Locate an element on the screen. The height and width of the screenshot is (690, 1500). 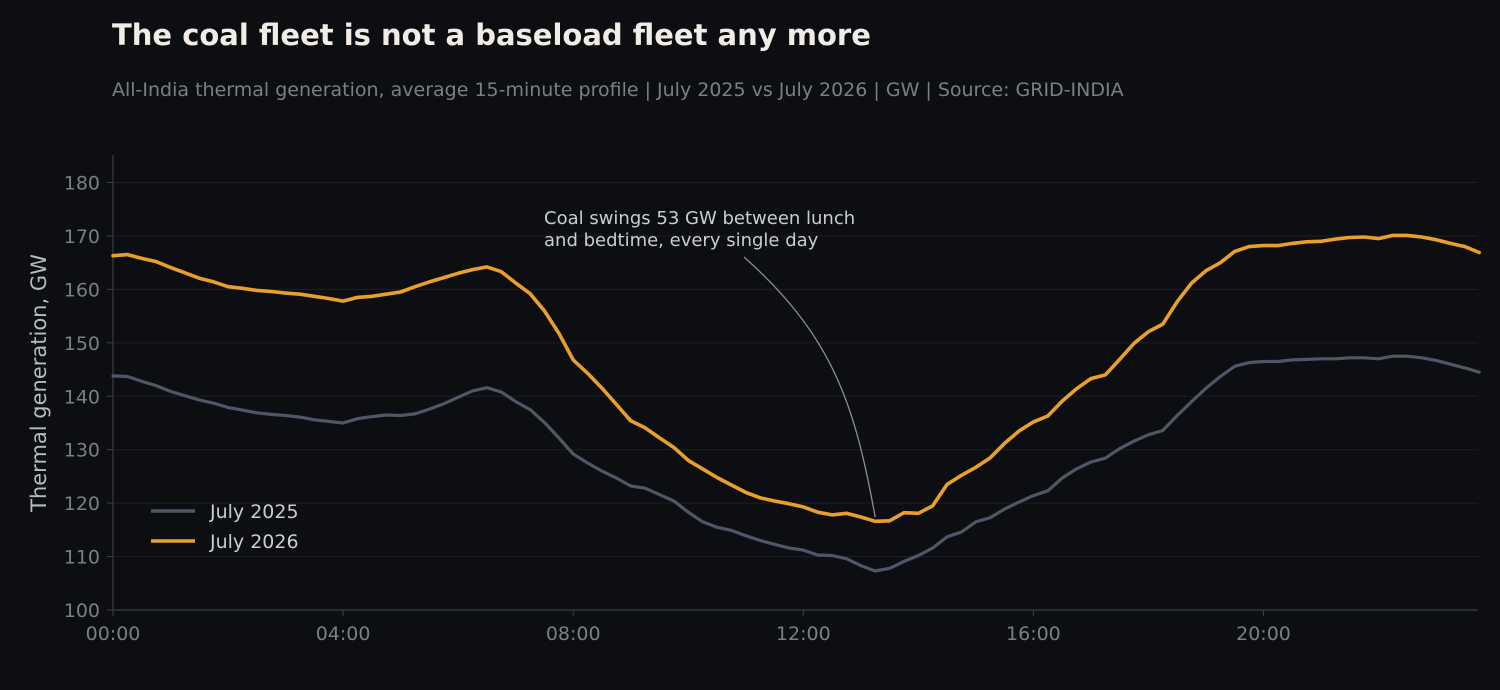
annotation-line-1: Coal swings 53 GW between lunch is located at coordinates (699, 218).